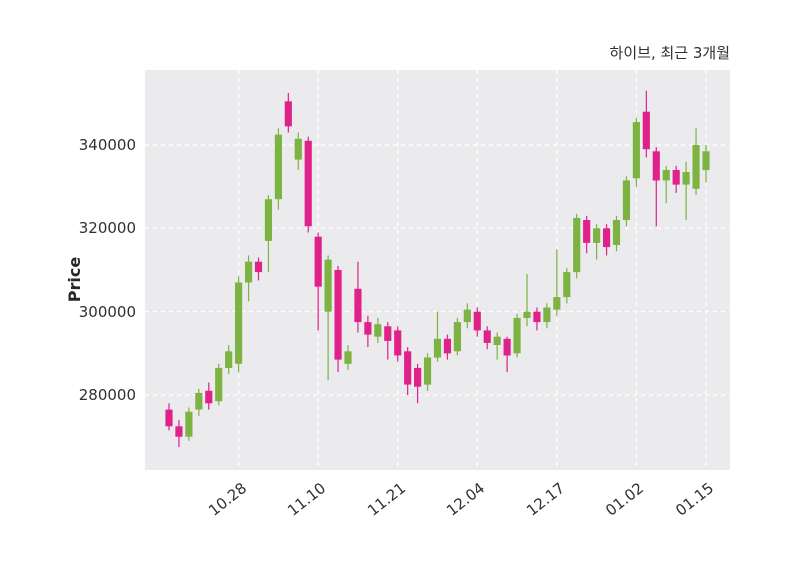 This screenshot has height=575, width=800. I want to click on x-tick-label: 01.02, so click(625, 499).